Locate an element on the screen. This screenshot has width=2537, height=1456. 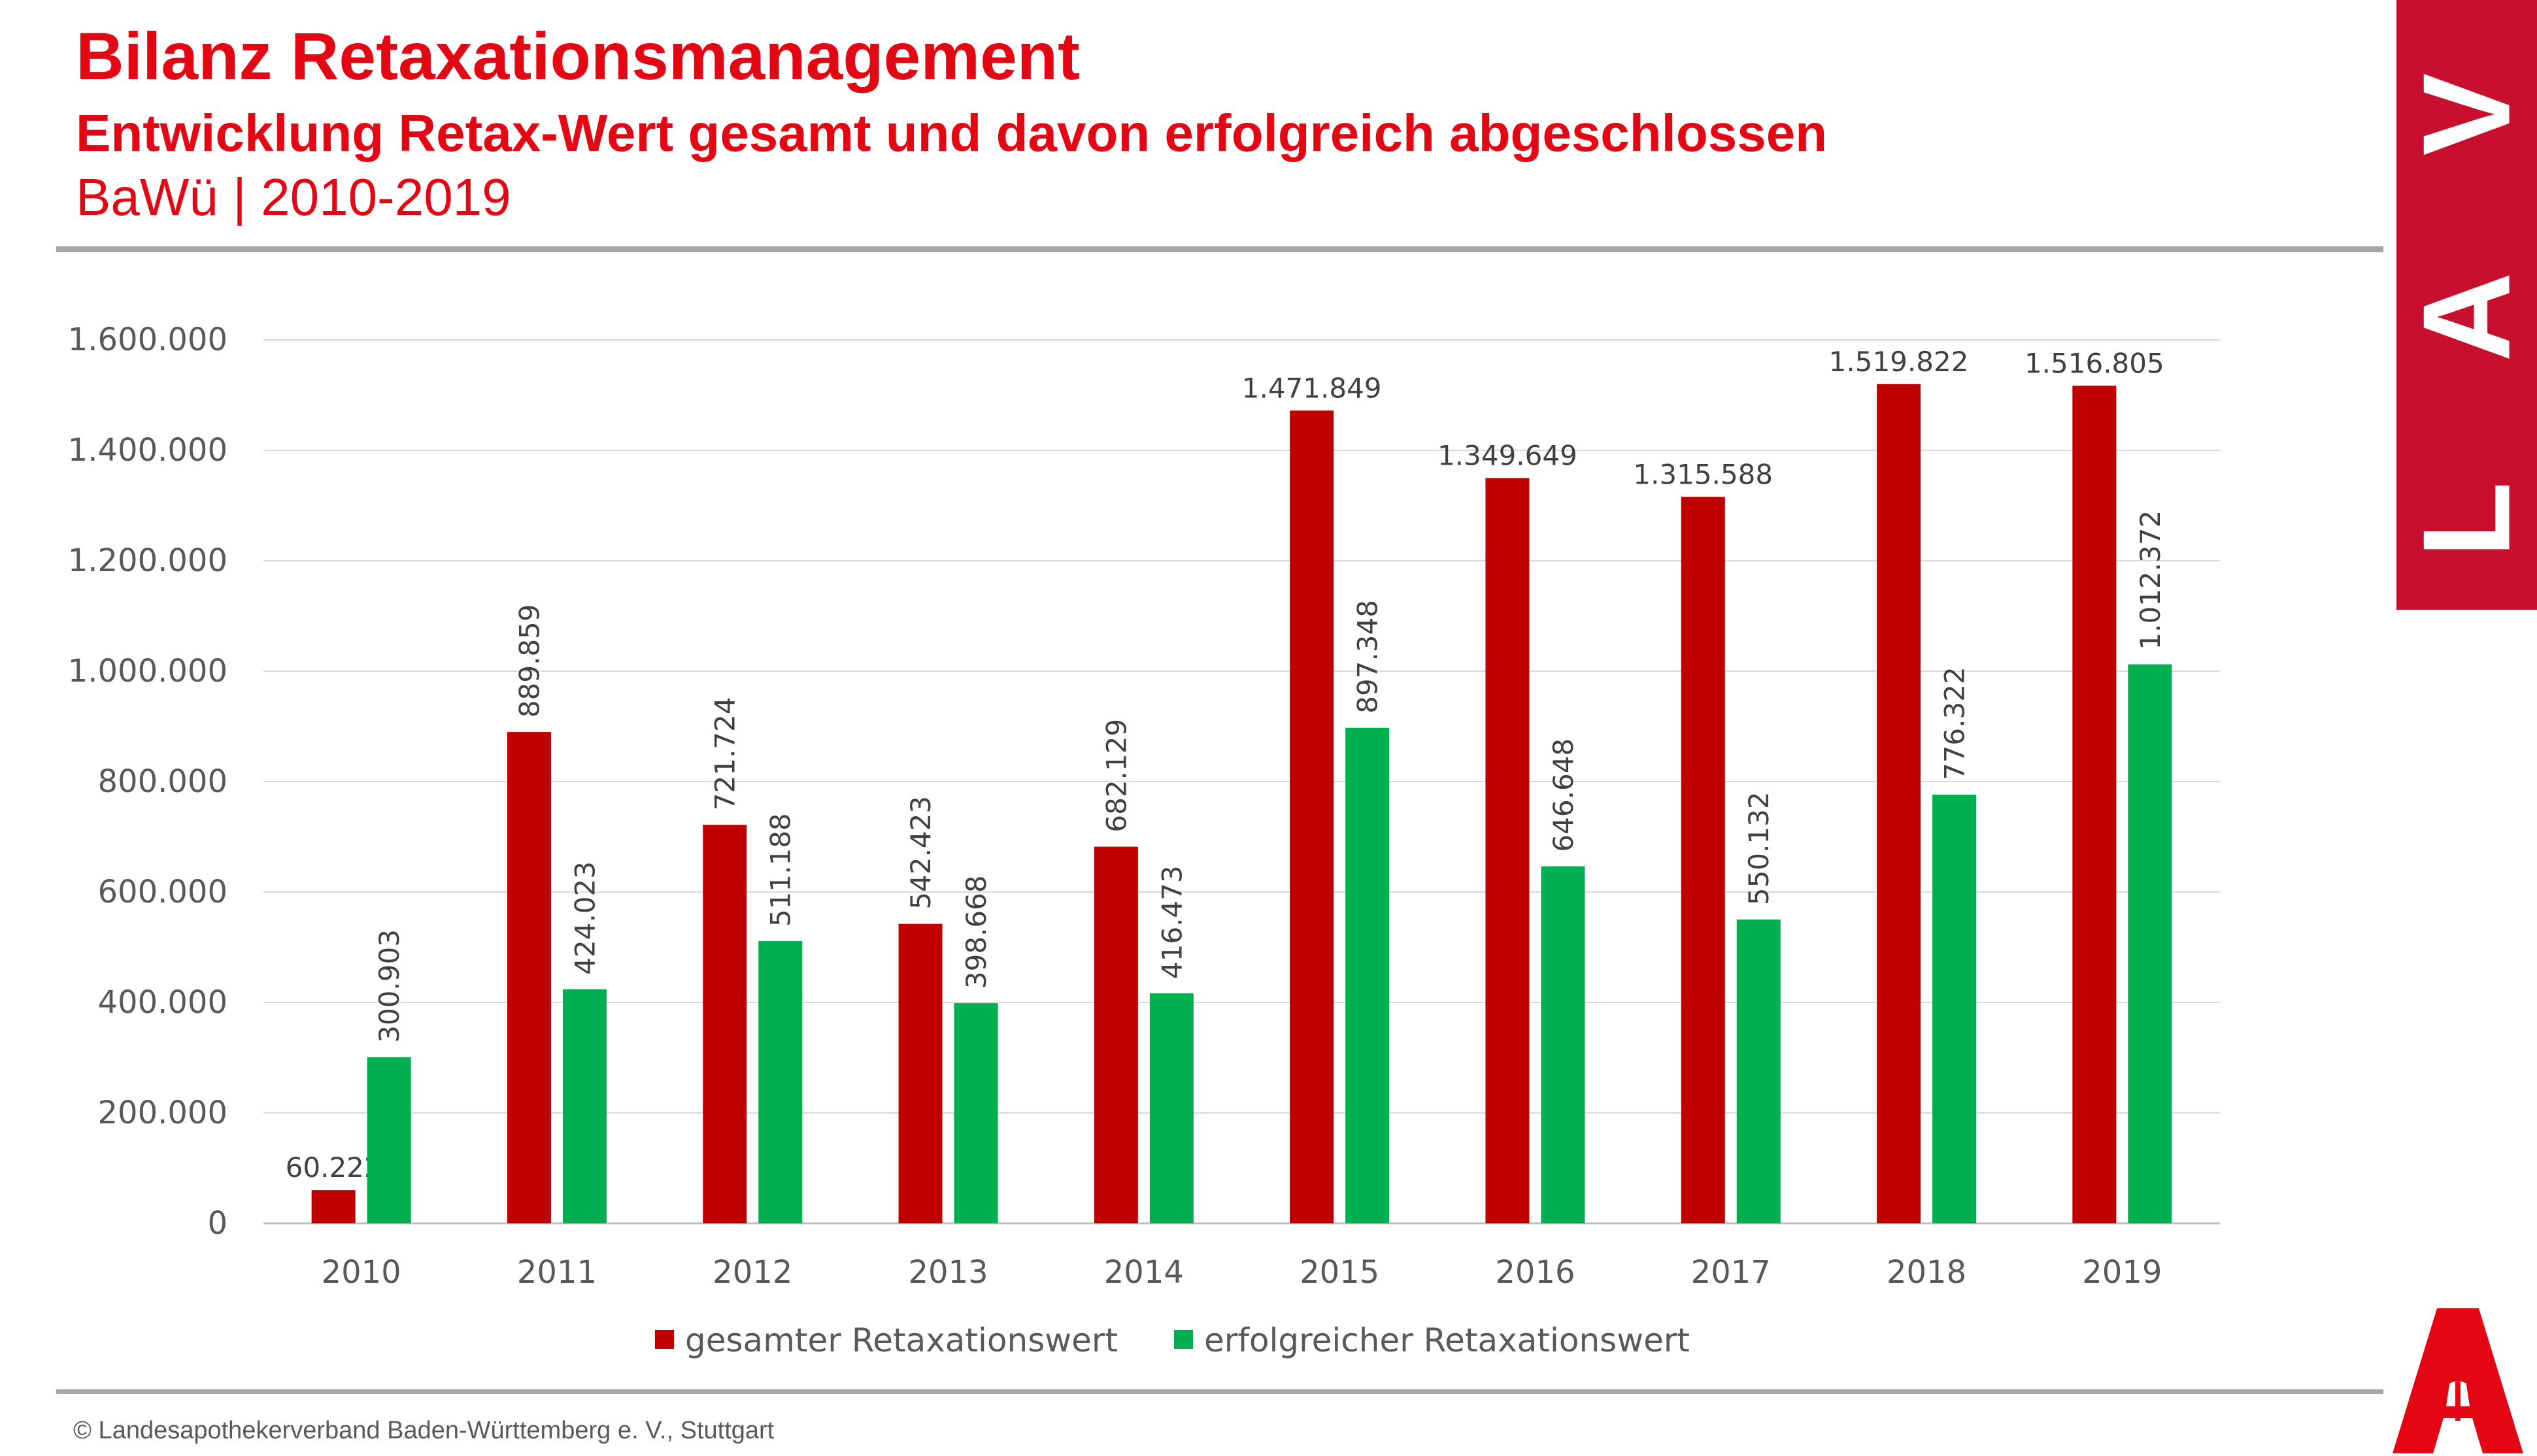
data-label: 416.473 is located at coordinates (1172, 922).